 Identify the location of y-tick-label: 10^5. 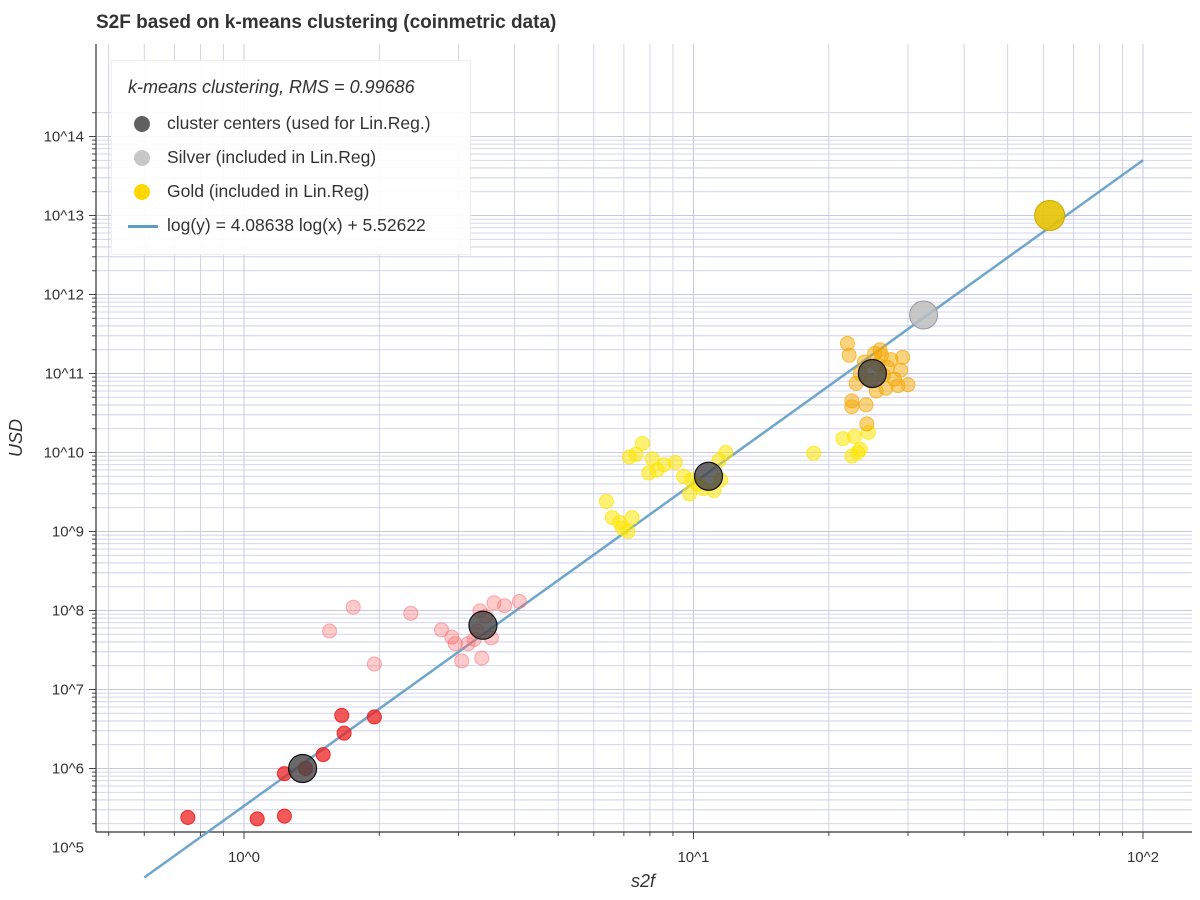
(68, 848).